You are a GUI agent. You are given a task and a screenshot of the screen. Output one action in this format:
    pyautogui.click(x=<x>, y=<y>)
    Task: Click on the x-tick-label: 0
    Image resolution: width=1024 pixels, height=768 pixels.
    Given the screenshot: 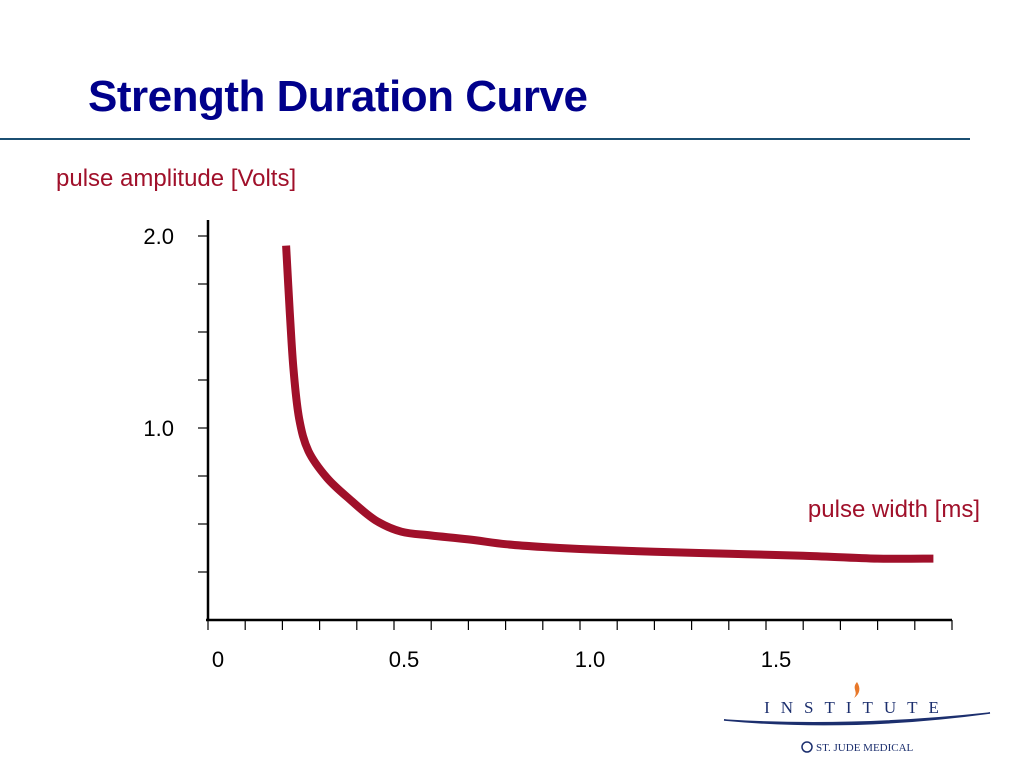 What is the action you would take?
    pyautogui.click(x=218, y=659)
    